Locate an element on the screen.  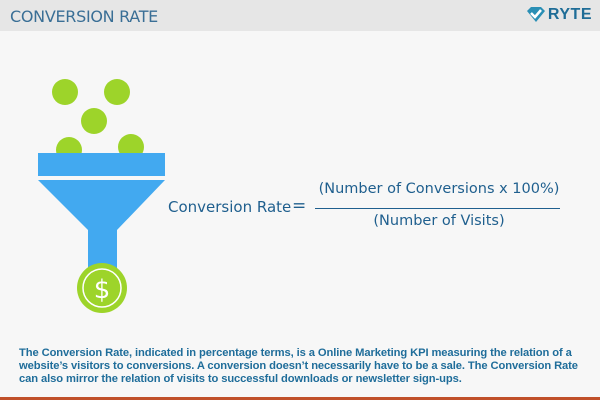
coins is located at coordinates (98, 121).